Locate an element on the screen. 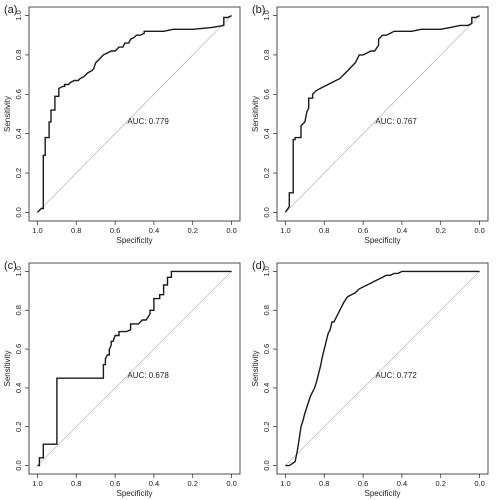 This screenshot has height=500, width=497. auc-annotation: AUC: 0.767 is located at coordinates (396, 121).